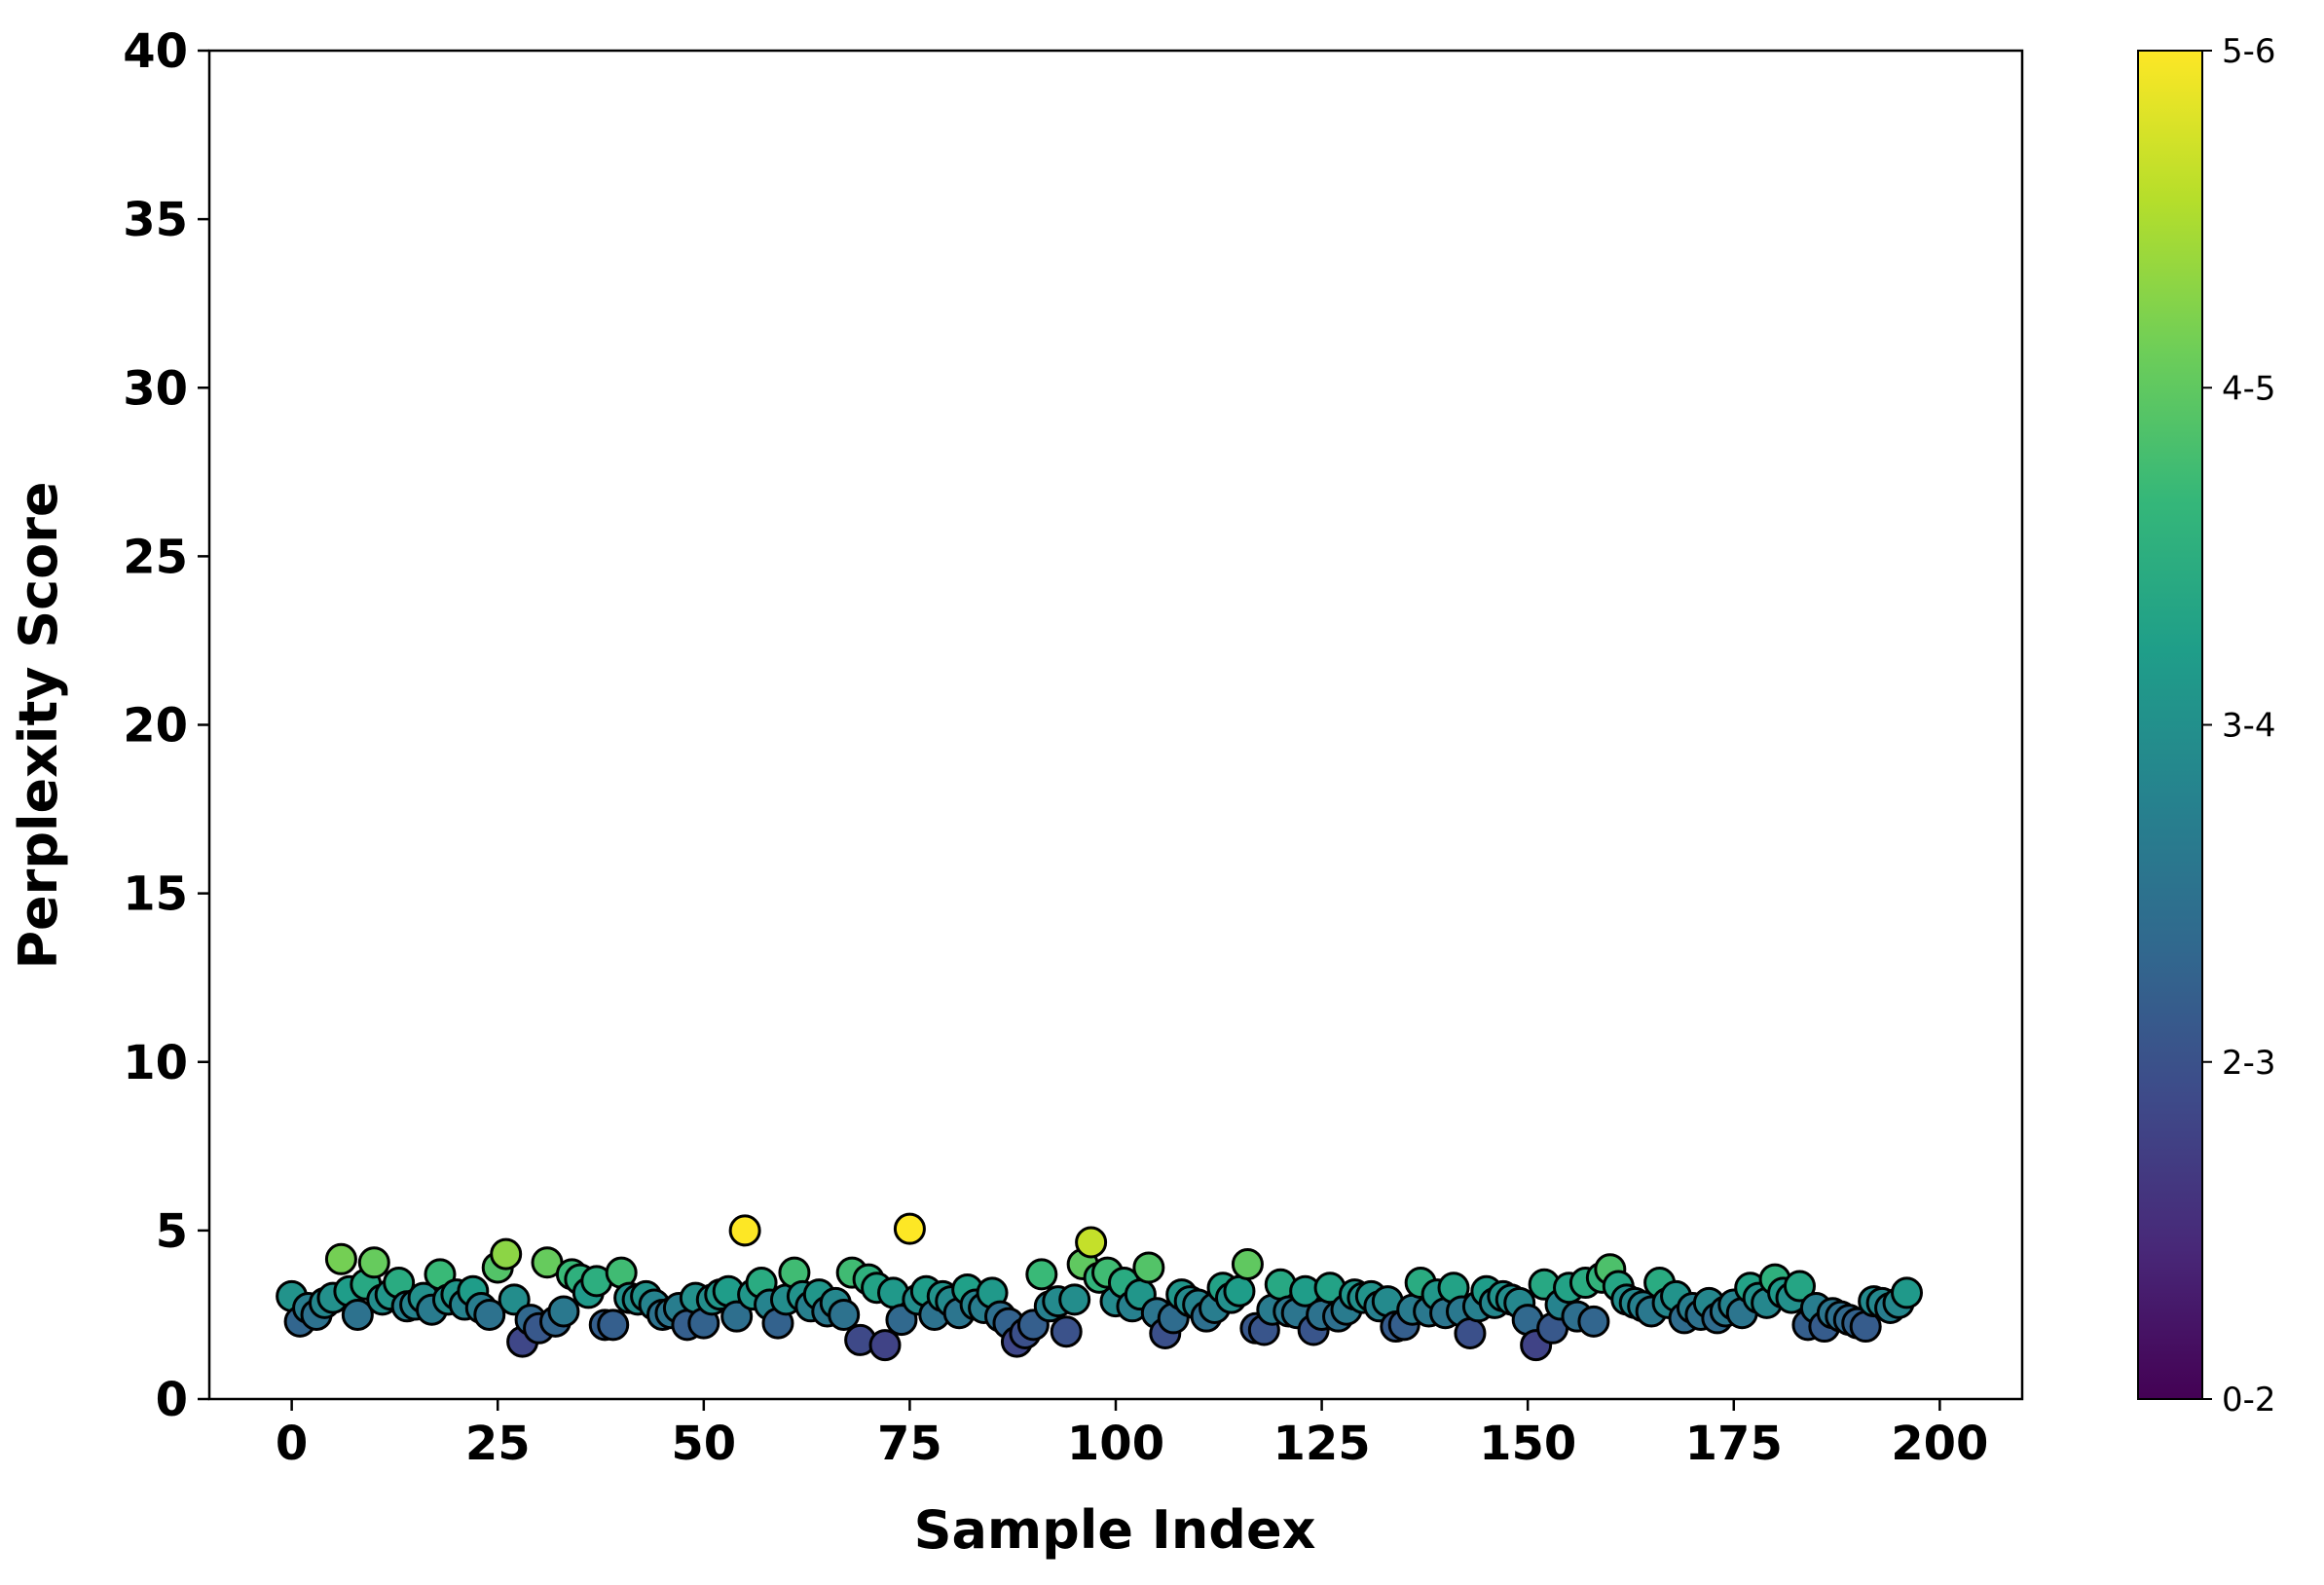  I want to click on colorbar-tick-label: 0-2, so click(2249, 1400).